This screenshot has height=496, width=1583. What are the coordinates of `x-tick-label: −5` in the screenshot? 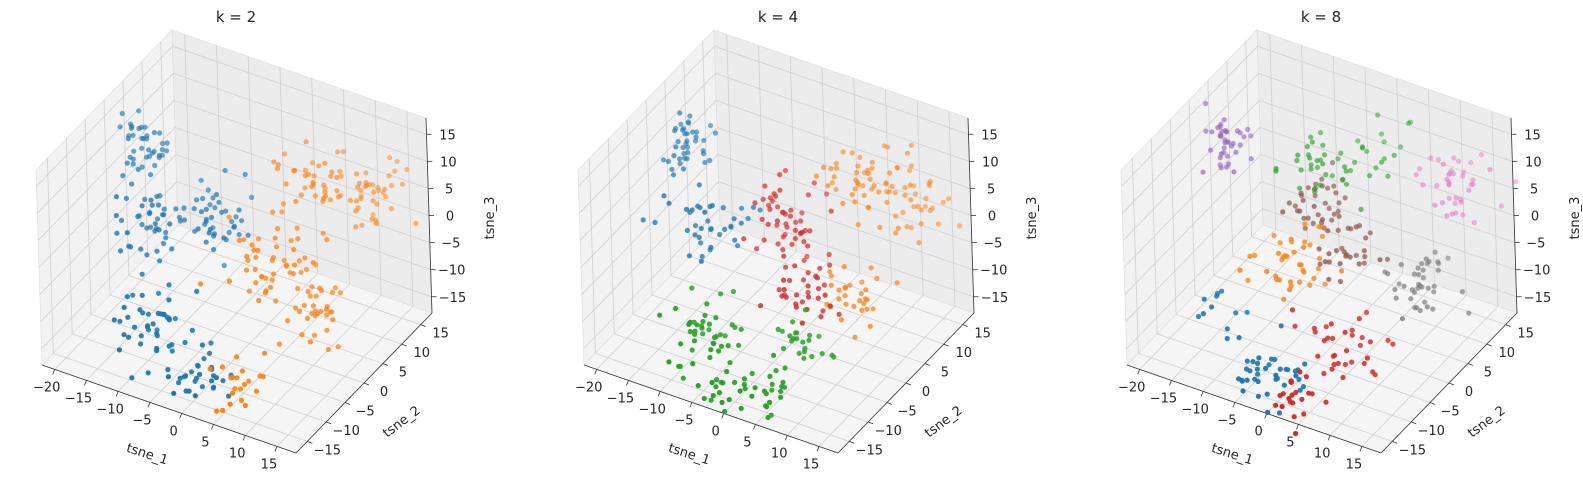 It's located at (683, 420).